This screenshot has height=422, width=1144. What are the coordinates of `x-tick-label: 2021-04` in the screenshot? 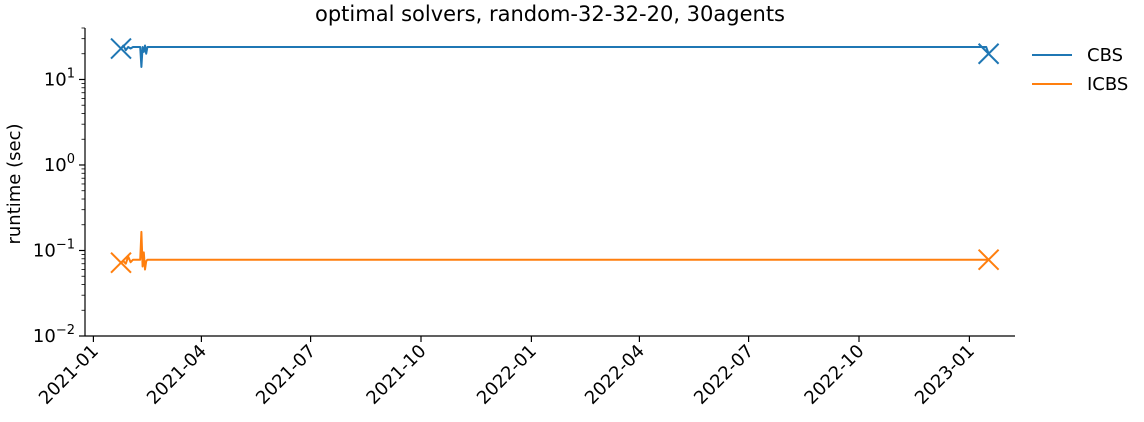 It's located at (177, 375).